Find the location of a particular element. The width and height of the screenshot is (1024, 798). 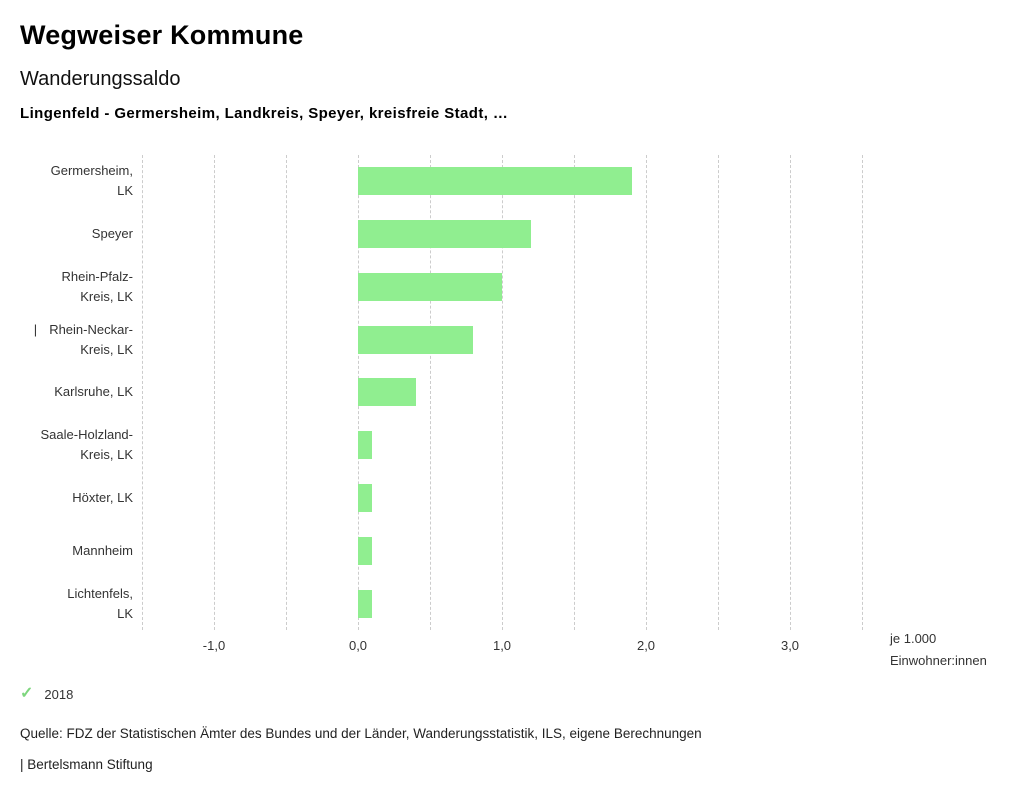

category-label: Karlsruhe, LK is located at coordinates (93, 392).